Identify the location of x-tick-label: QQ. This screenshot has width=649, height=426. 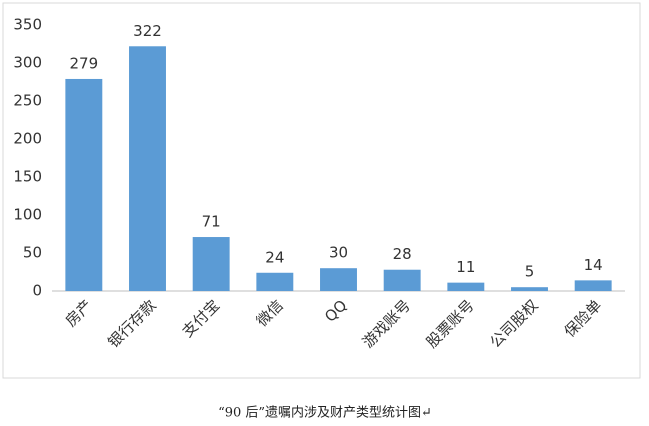
(335, 310).